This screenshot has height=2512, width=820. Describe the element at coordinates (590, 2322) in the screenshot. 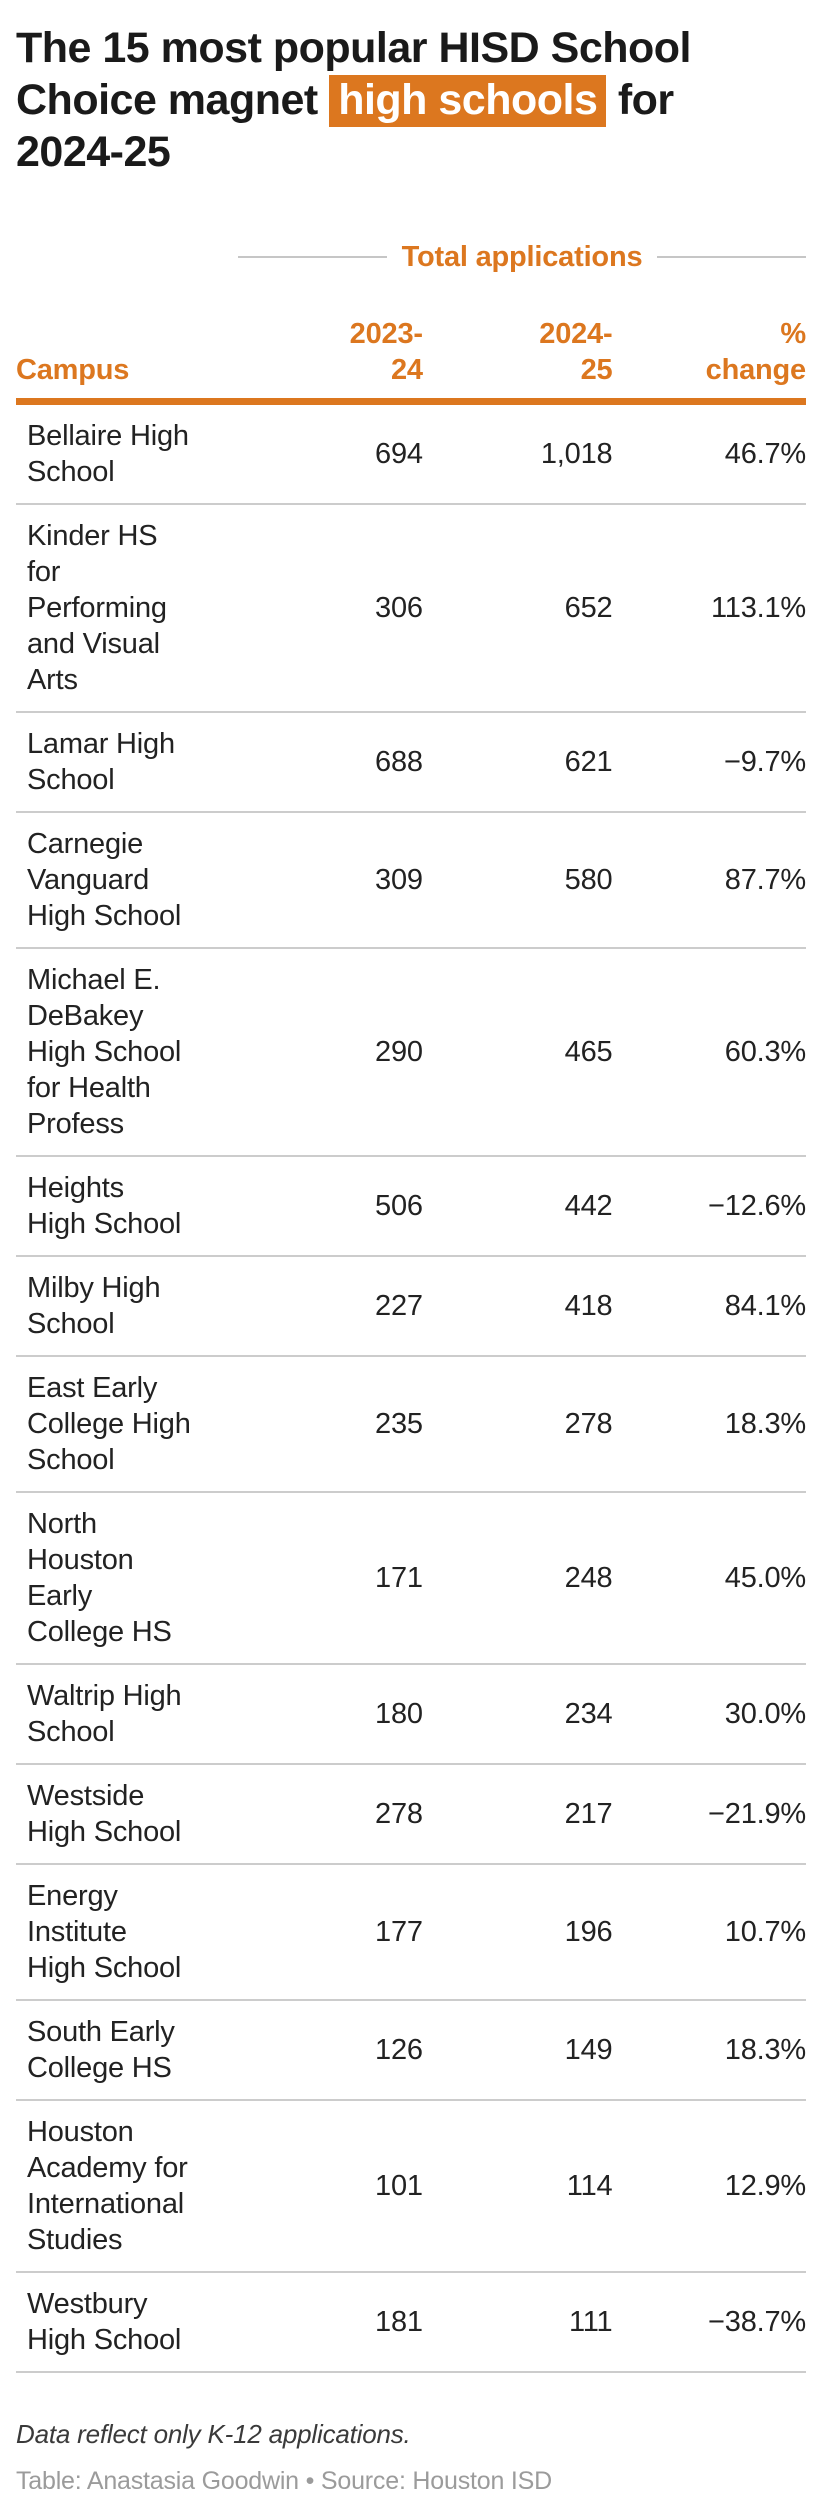

I see `applications-2024-25: 111` at that location.